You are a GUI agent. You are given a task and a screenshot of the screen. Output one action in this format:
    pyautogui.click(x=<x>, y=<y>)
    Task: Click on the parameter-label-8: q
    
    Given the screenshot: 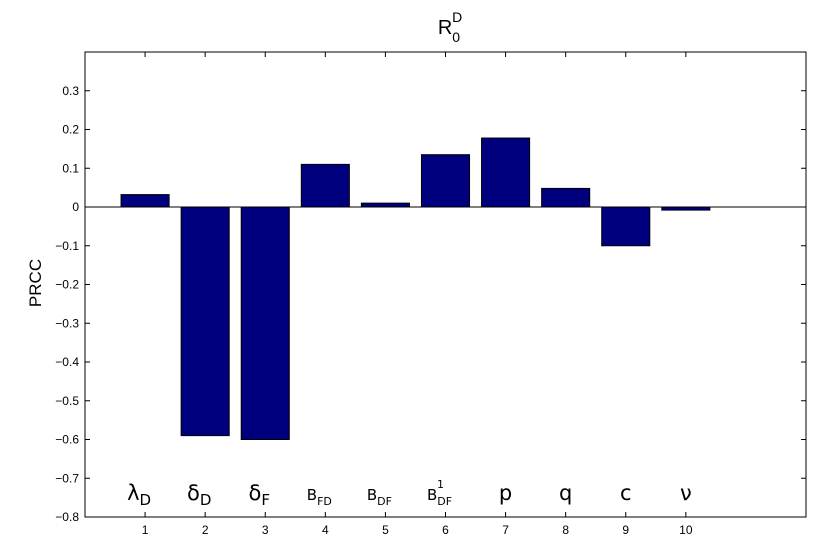 What is the action you would take?
    pyautogui.click(x=565, y=493)
    